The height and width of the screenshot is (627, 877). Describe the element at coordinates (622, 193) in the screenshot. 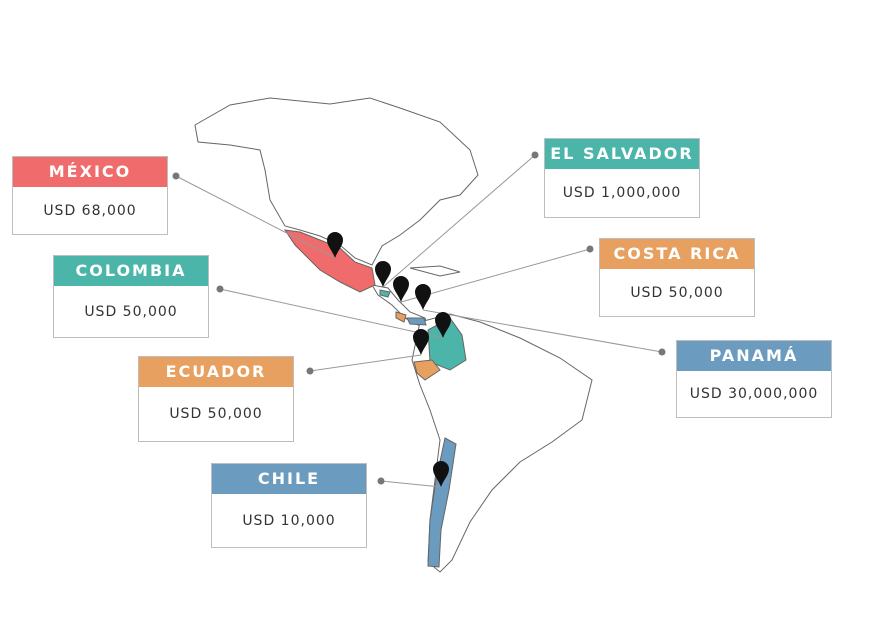

I see `country-amount: USD 1,000,000` at that location.